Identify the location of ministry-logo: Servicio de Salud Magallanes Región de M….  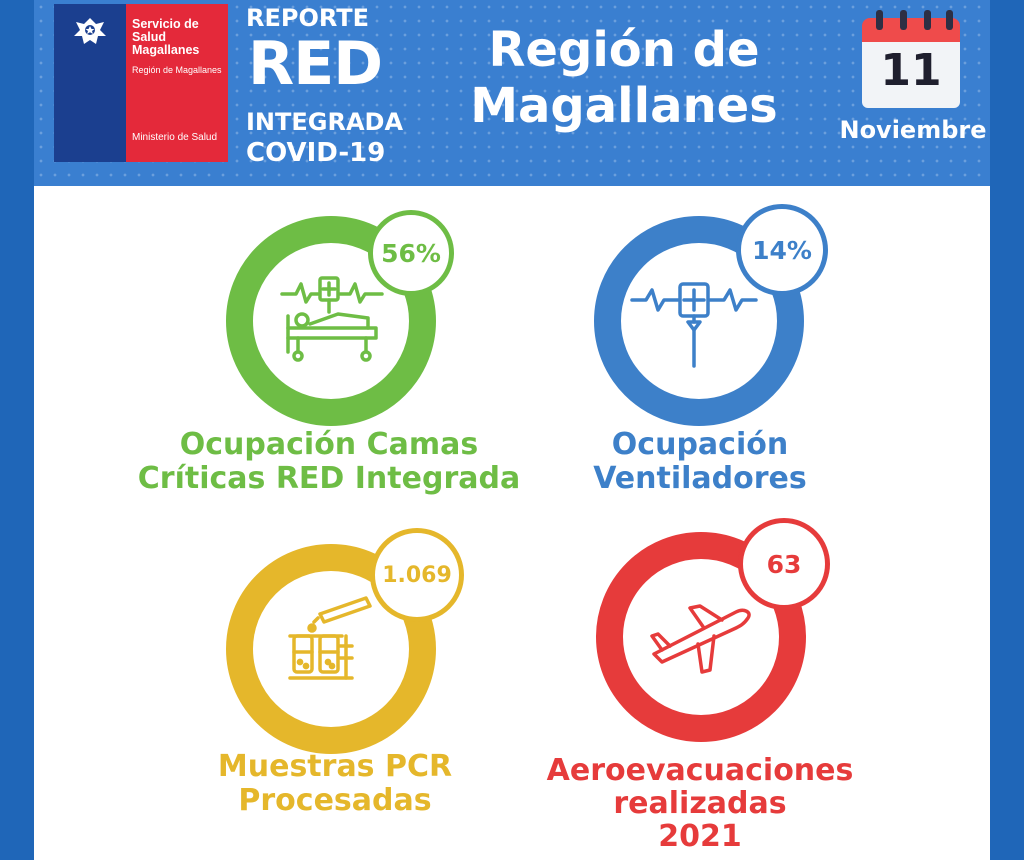
(141, 83).